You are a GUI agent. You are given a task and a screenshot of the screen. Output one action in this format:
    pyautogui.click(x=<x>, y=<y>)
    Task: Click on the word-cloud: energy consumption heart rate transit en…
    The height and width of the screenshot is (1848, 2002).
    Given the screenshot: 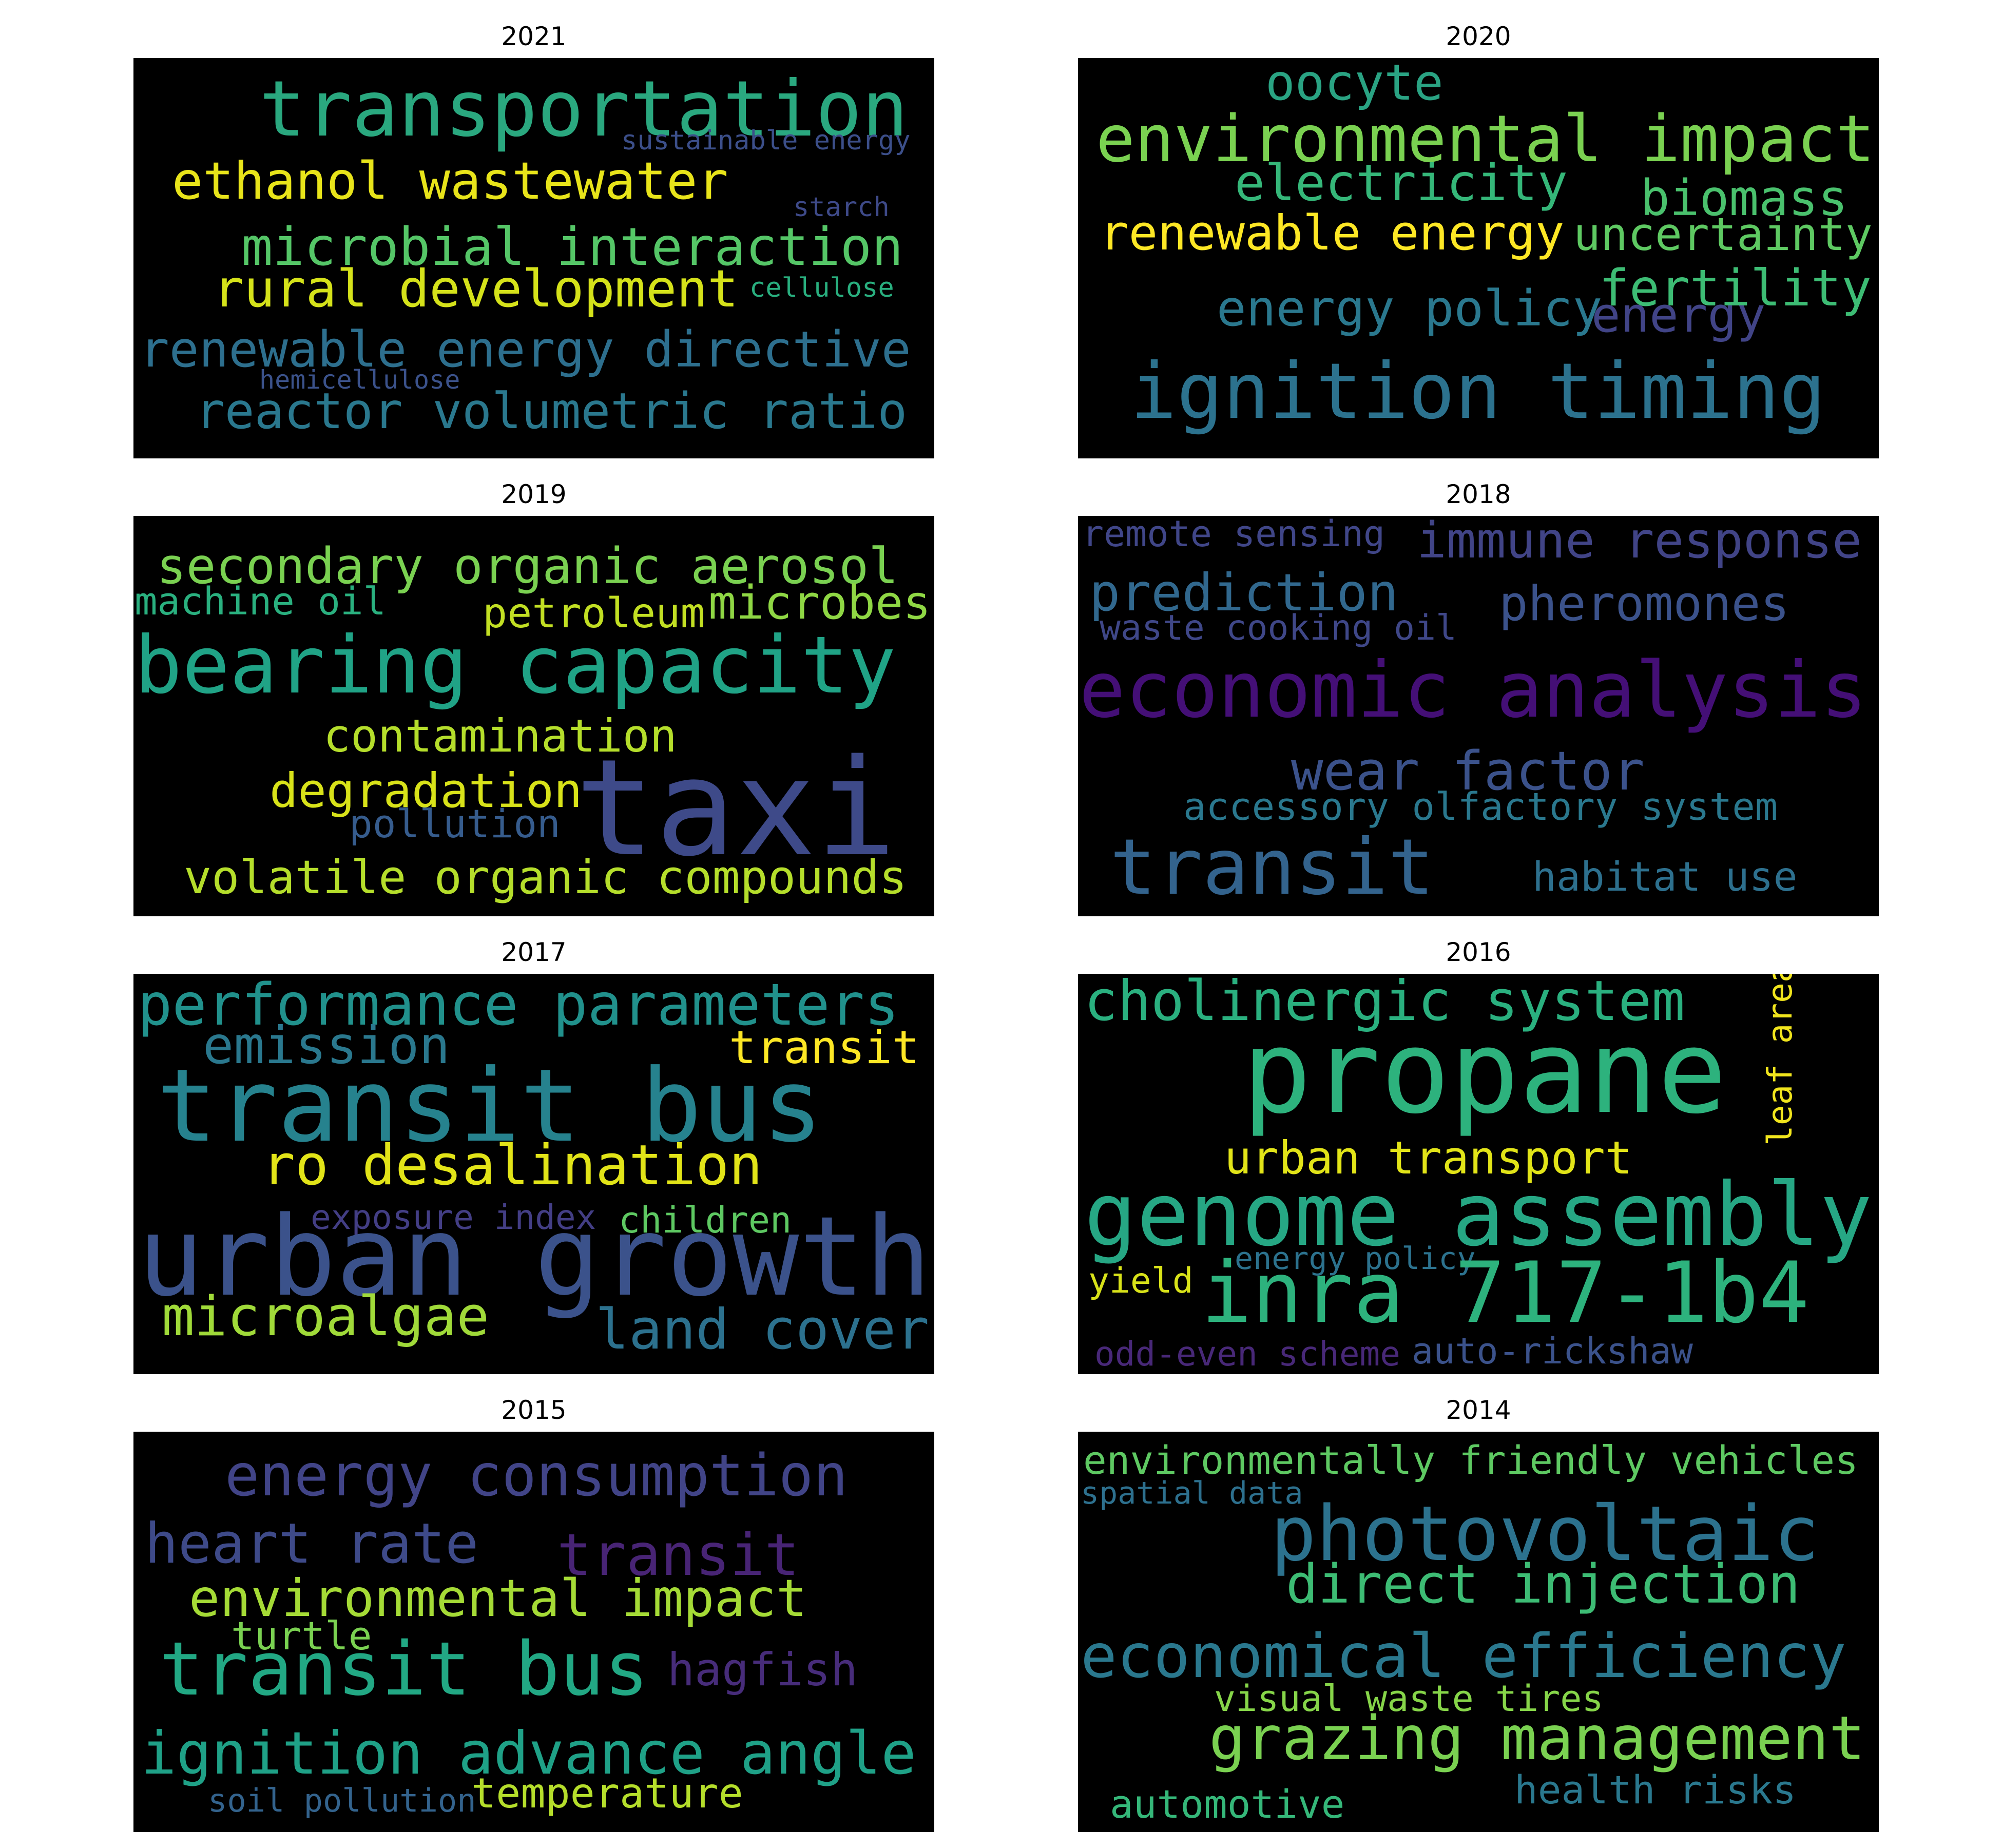 What is the action you would take?
    pyautogui.click(x=533, y=1632)
    